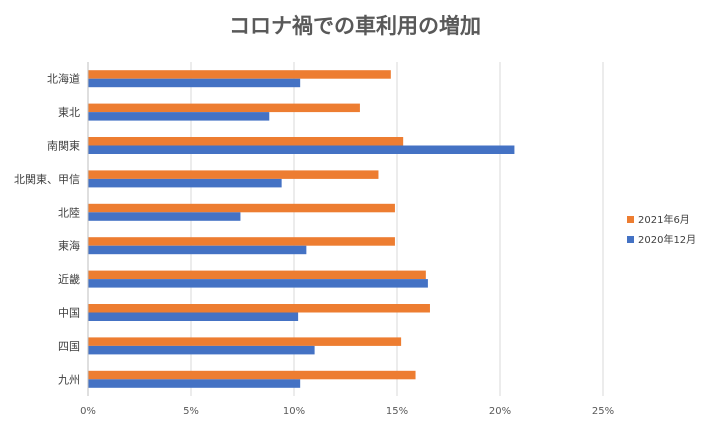  I want to click on x-tick-label: 20%, so click(500, 411).